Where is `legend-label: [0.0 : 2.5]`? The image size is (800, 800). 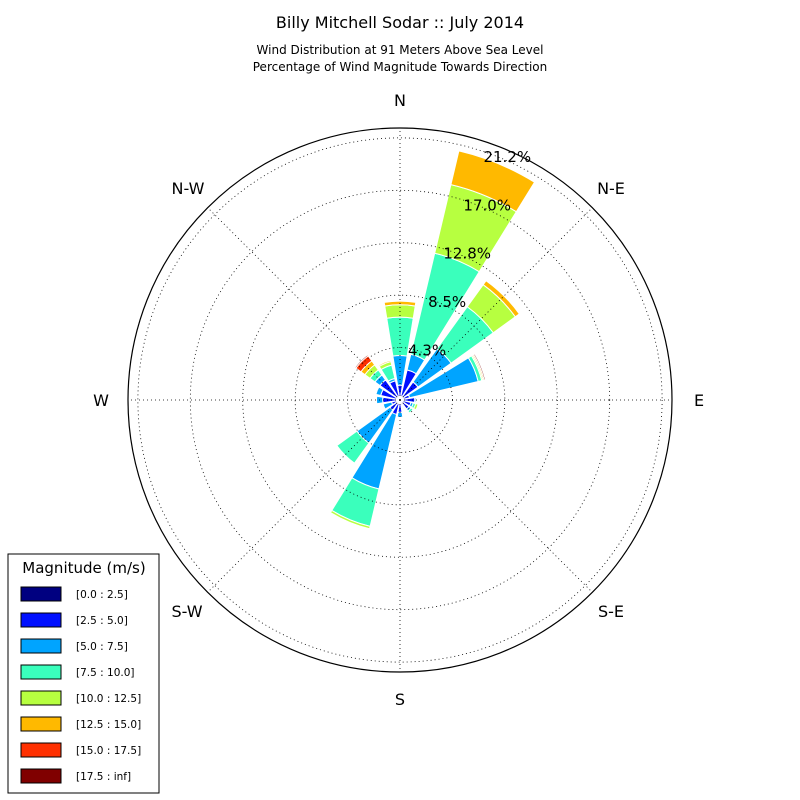
legend-label: [0.0 : 2.5] is located at coordinates (102, 595).